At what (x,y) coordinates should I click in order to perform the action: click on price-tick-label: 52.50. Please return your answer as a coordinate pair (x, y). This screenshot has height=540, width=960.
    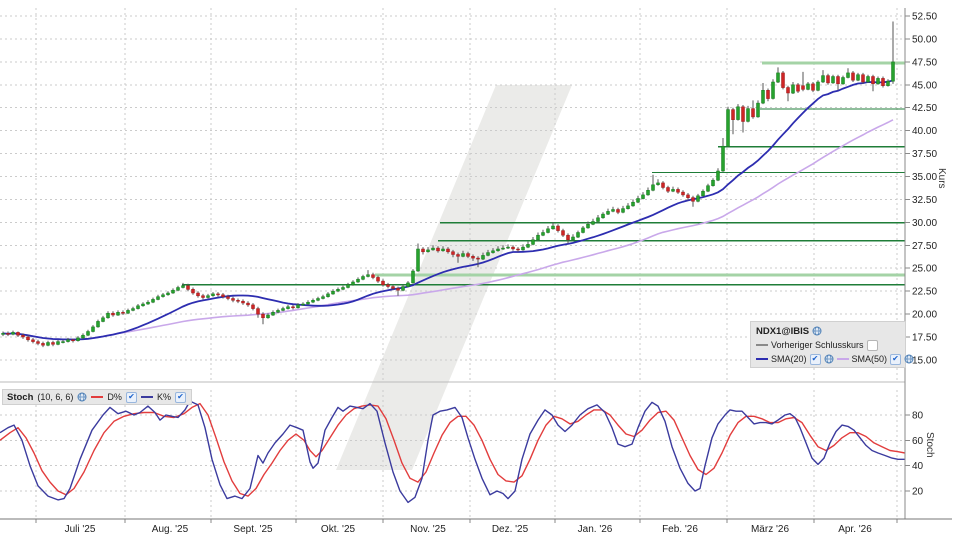
    Looking at the image, I should click on (924, 17).